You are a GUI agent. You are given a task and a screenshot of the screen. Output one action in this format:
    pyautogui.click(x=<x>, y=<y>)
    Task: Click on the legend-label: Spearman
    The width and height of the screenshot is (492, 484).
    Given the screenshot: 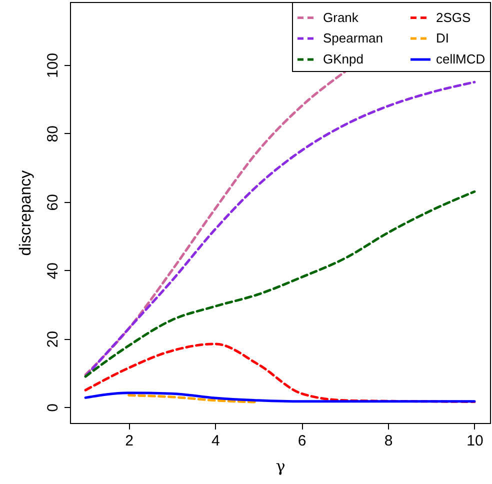 What is the action you would take?
    pyautogui.click(x=353, y=38)
    